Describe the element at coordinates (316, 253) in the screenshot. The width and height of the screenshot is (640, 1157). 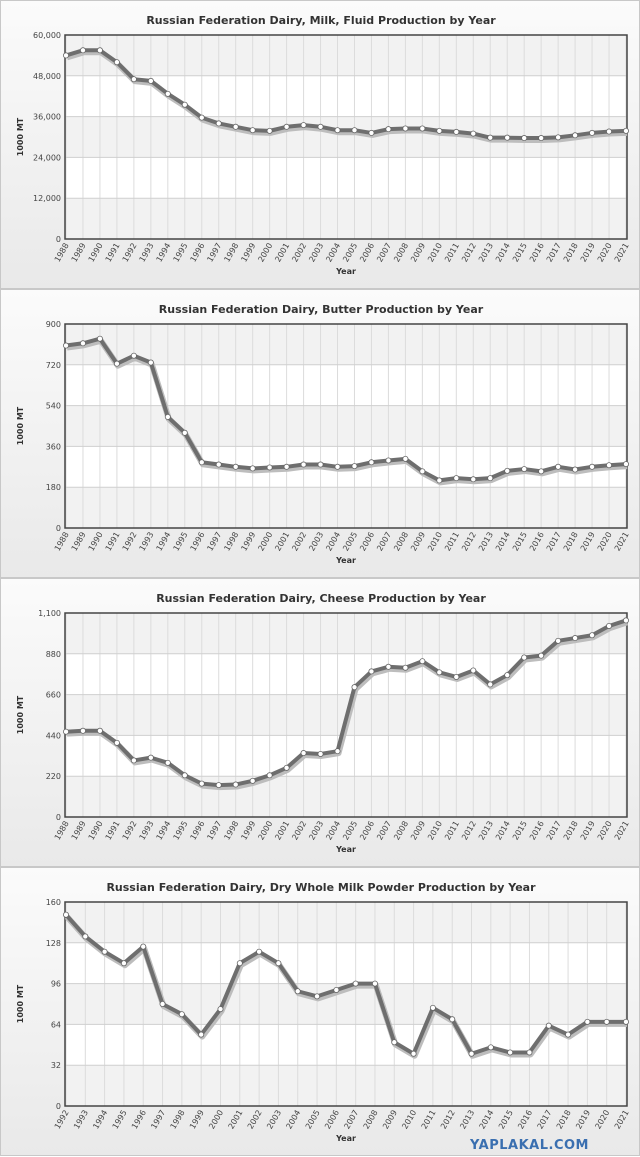
I see `x-tick-label: 2003` at that location.